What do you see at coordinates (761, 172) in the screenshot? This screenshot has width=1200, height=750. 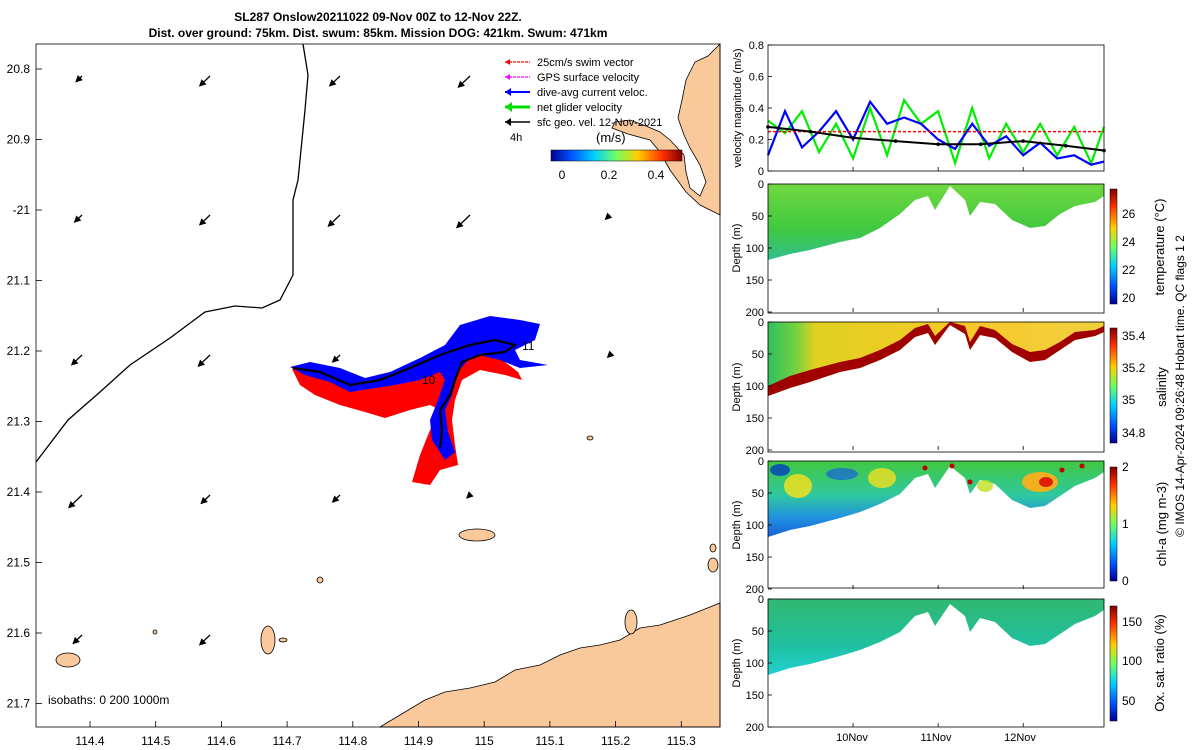 I see `velocity-y-tick: 0` at bounding box center [761, 172].